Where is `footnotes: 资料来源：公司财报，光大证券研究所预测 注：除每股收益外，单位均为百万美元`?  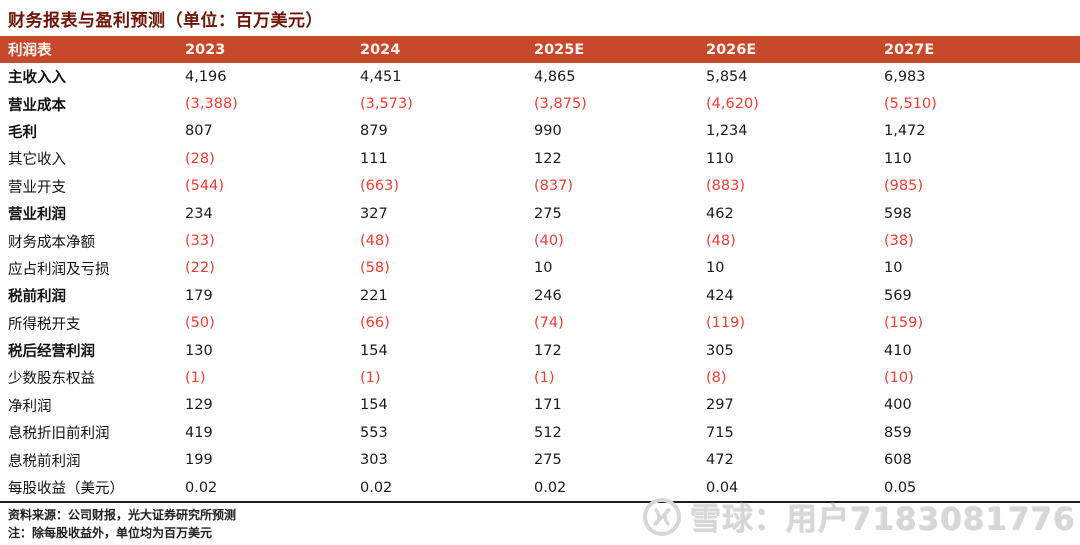 footnotes: 资料来源：公司财报，光大证券研究所预测 注：除每股收益外，单位均为百万美元 is located at coordinates (540, 522).